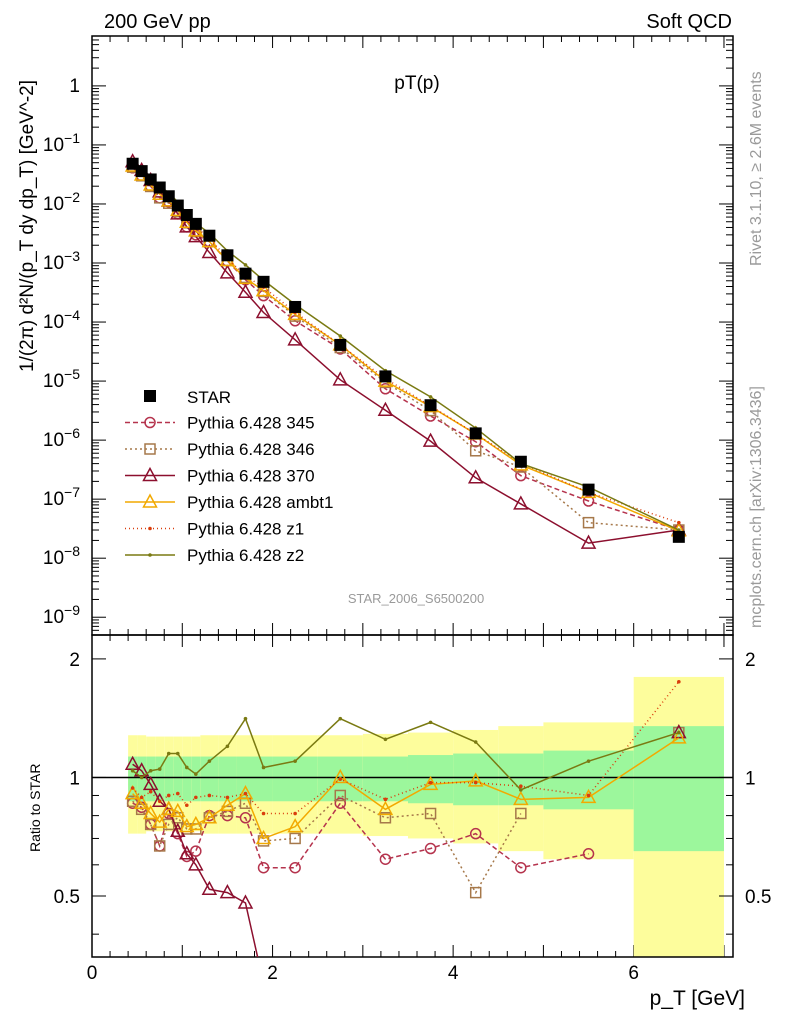 This screenshot has height=1024, width=786. What do you see at coordinates (72, 610) in the screenshot?
I see `y-tick-exponent: −9` at bounding box center [72, 610].